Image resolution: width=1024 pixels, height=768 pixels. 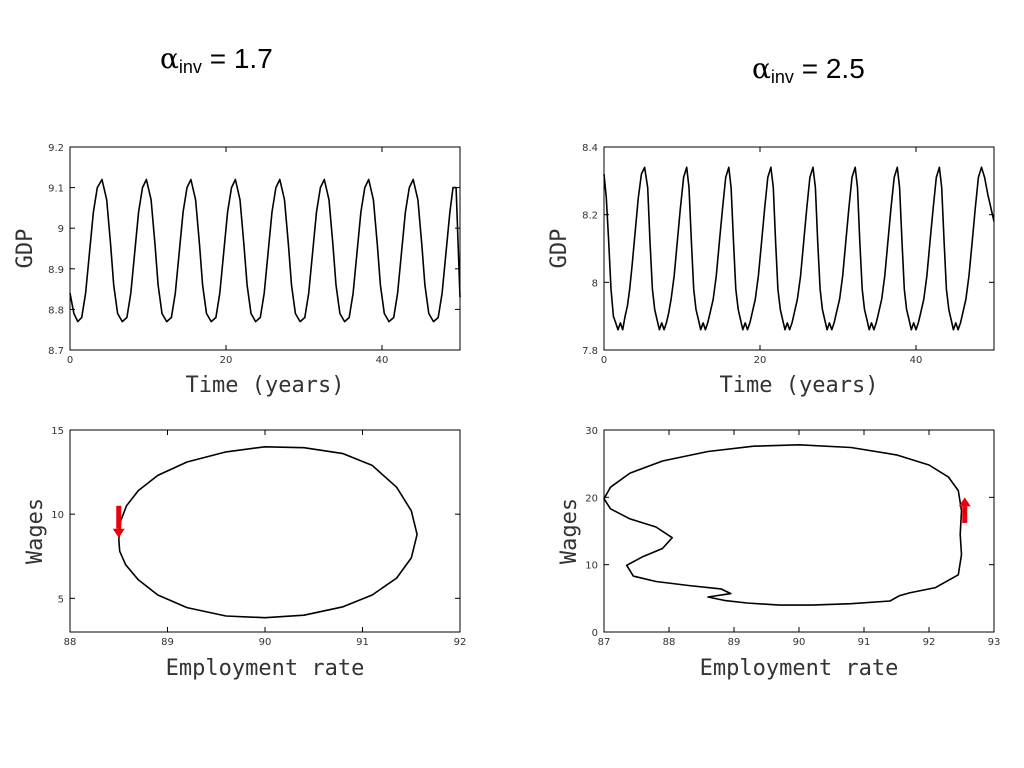 I want to click on title-value: = 2.5, so click(x=829, y=68).